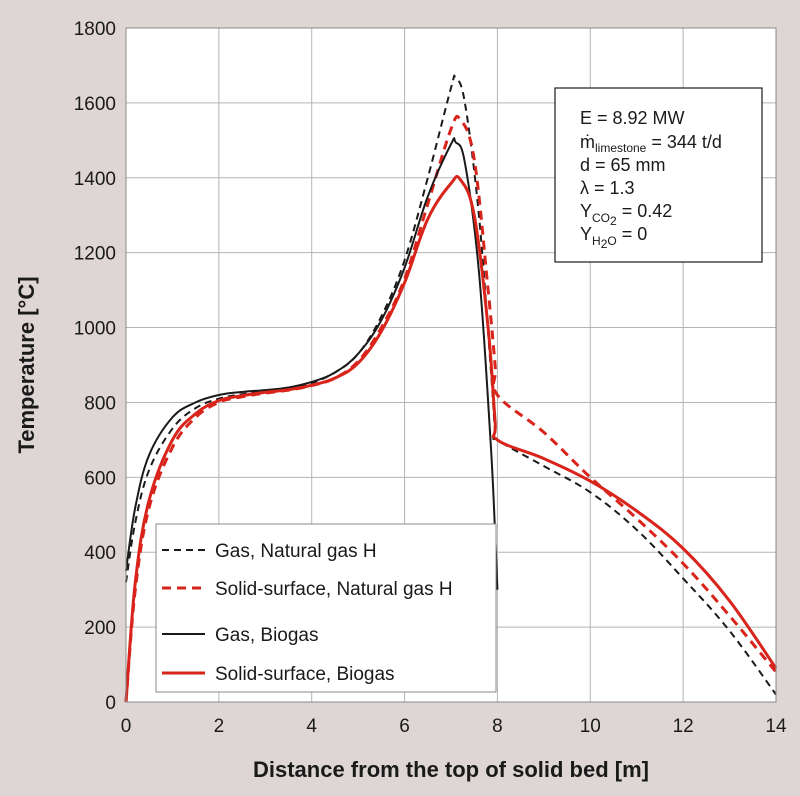 The width and height of the screenshot is (800, 796). I want to click on x-tick-label: 12, so click(683, 726).